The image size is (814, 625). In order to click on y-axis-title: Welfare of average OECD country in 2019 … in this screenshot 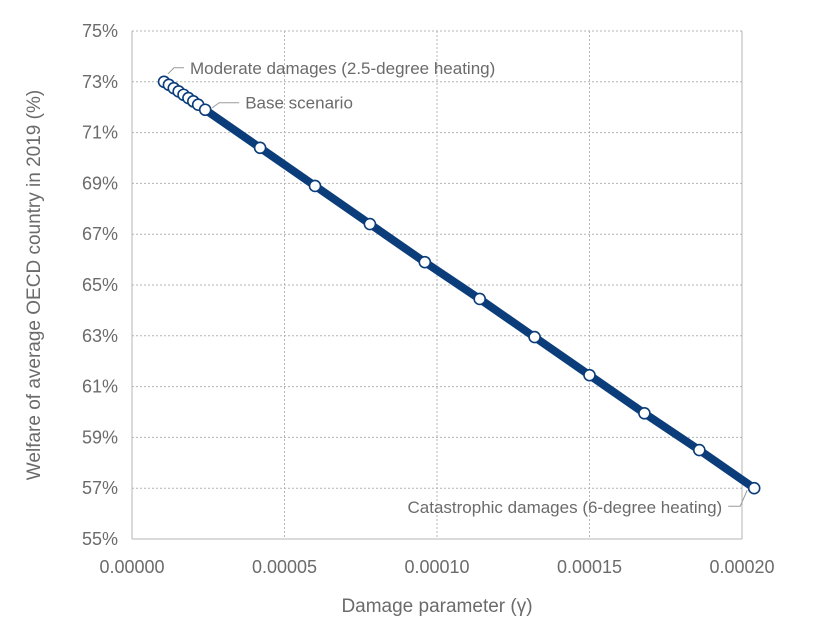, I will do `click(34, 285)`.